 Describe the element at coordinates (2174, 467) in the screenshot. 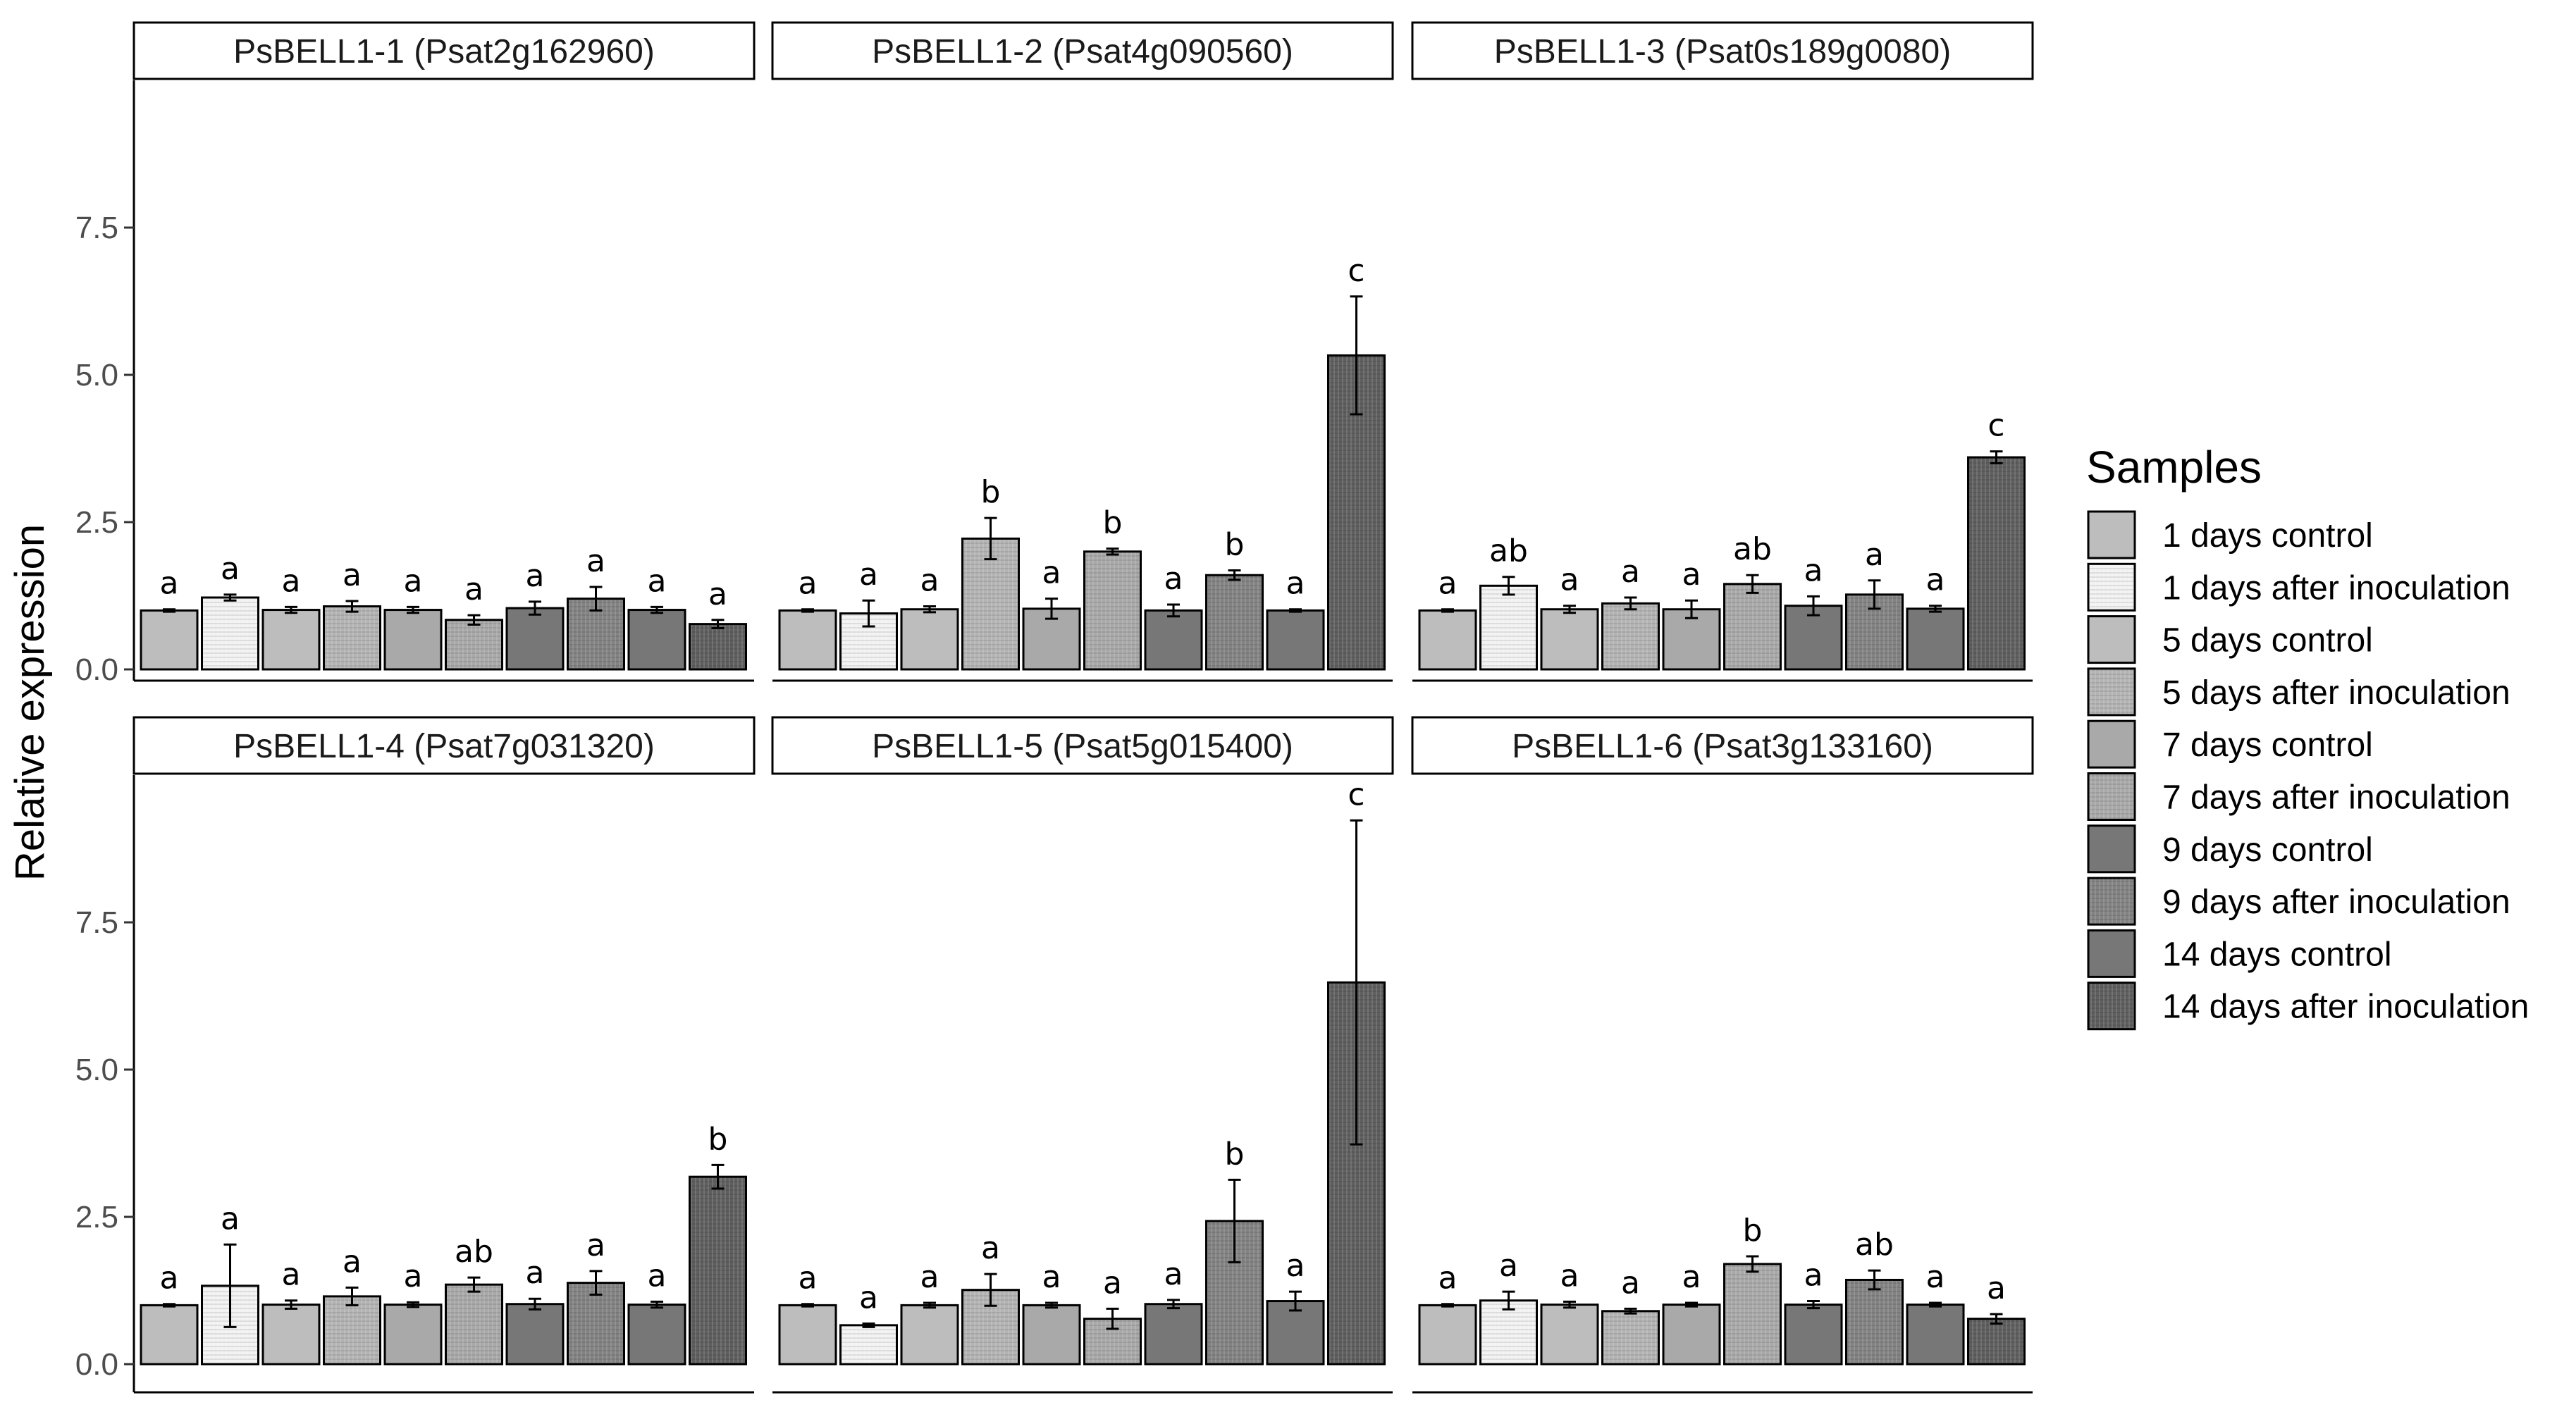

I see `legend-title: Samples` at that location.